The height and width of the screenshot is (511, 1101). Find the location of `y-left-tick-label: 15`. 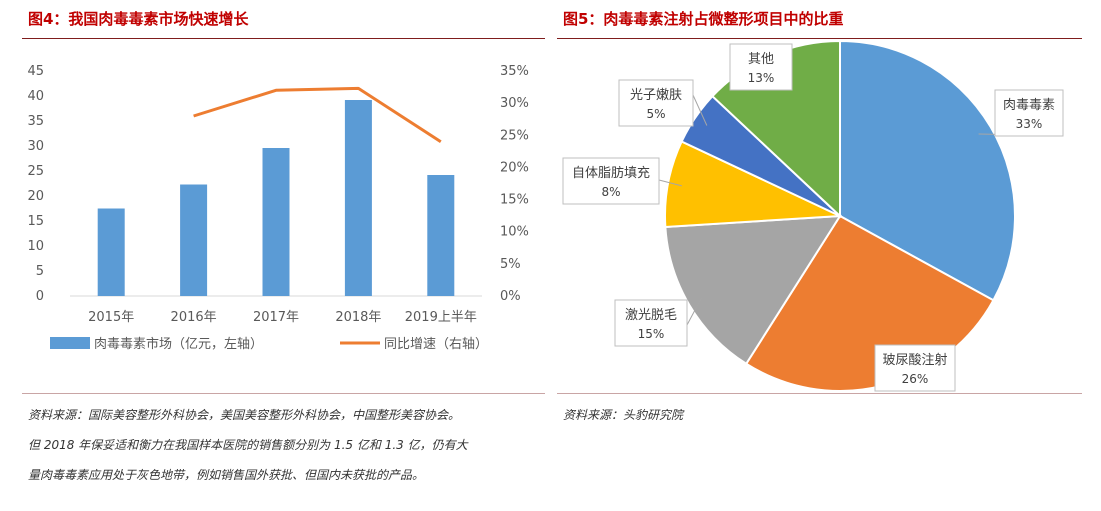

y-left-tick-label: 15 is located at coordinates (35, 221).